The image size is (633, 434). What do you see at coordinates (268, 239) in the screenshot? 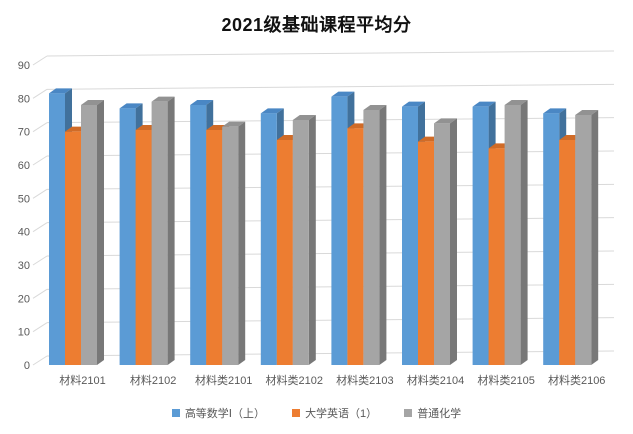
I see `bar-s0-c3` at bounding box center [268, 239].